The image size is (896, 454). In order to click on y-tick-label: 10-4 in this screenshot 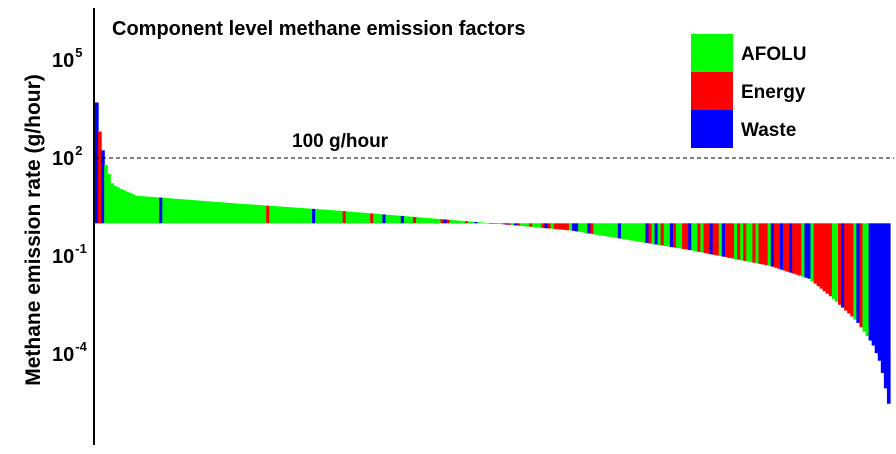, I will do `click(70, 352)`.